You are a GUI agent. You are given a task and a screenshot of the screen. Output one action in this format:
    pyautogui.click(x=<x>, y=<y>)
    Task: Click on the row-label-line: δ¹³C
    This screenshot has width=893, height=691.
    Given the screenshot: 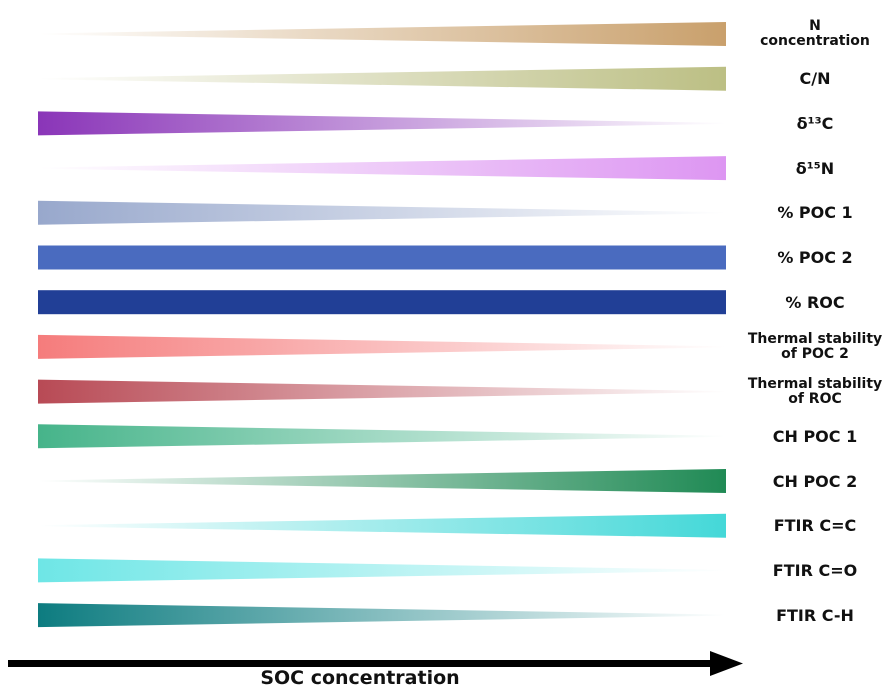 What is the action you would take?
    pyautogui.click(x=815, y=123)
    